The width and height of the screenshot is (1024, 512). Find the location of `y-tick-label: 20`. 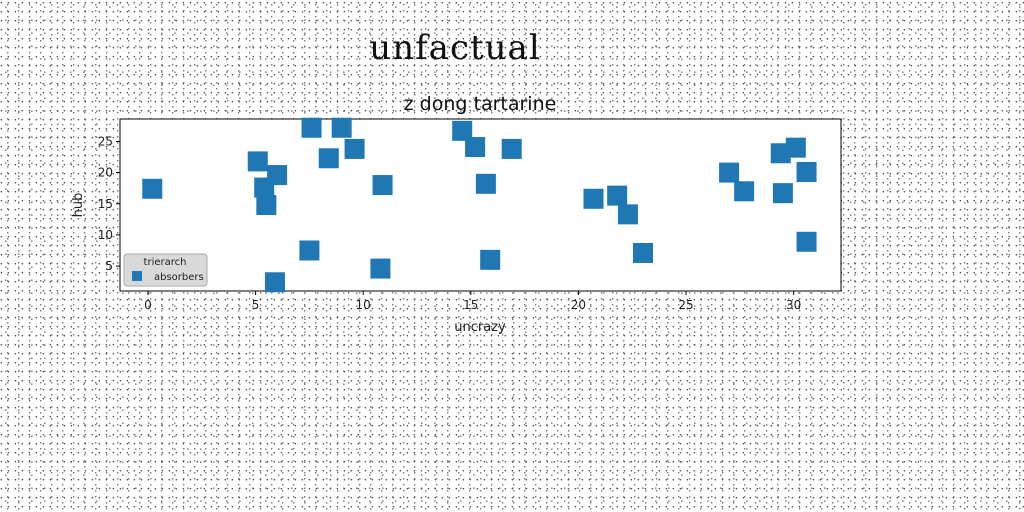

y-tick-label: 20 is located at coordinates (105, 173).